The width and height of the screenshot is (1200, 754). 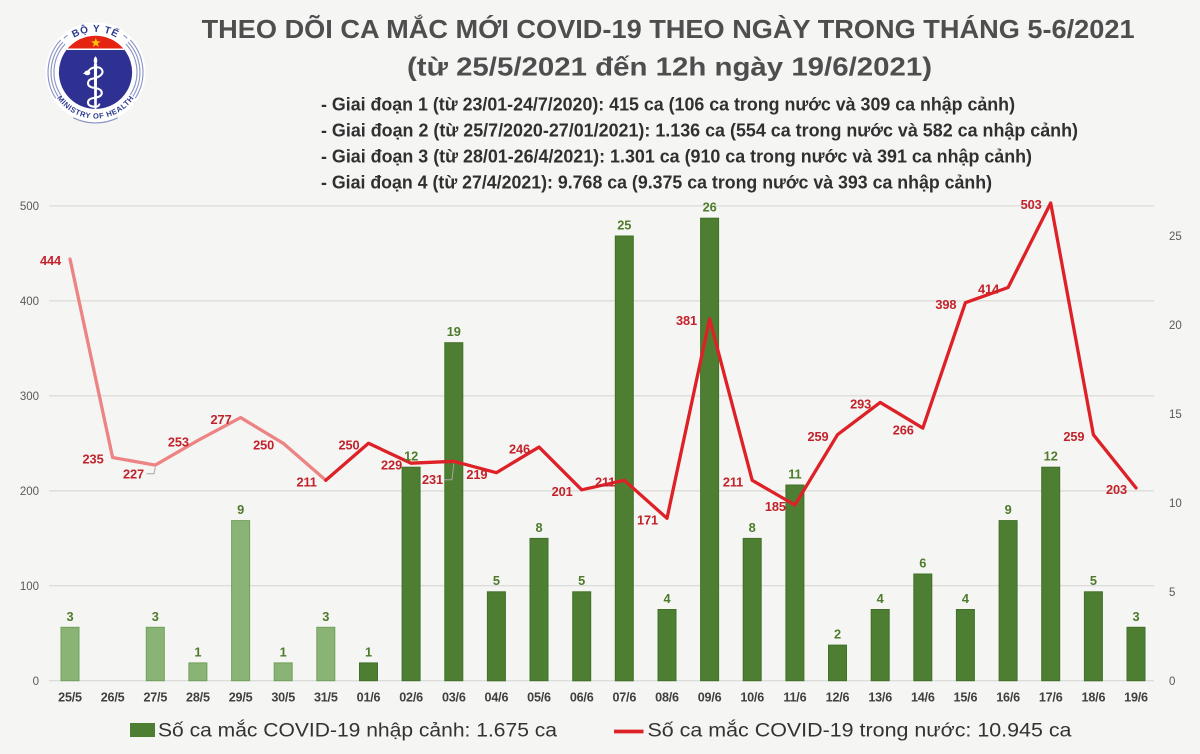 I want to click on svg-text: 02/6, so click(x=411, y=698).